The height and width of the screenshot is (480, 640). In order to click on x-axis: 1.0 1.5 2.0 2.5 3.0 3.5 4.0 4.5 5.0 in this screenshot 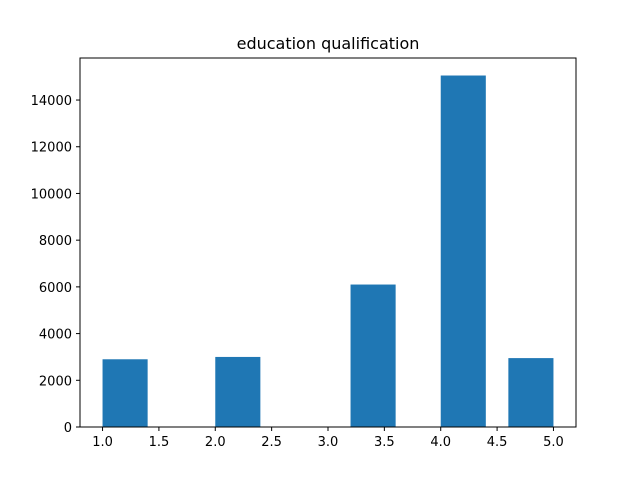, I will do `click(328, 438)`.